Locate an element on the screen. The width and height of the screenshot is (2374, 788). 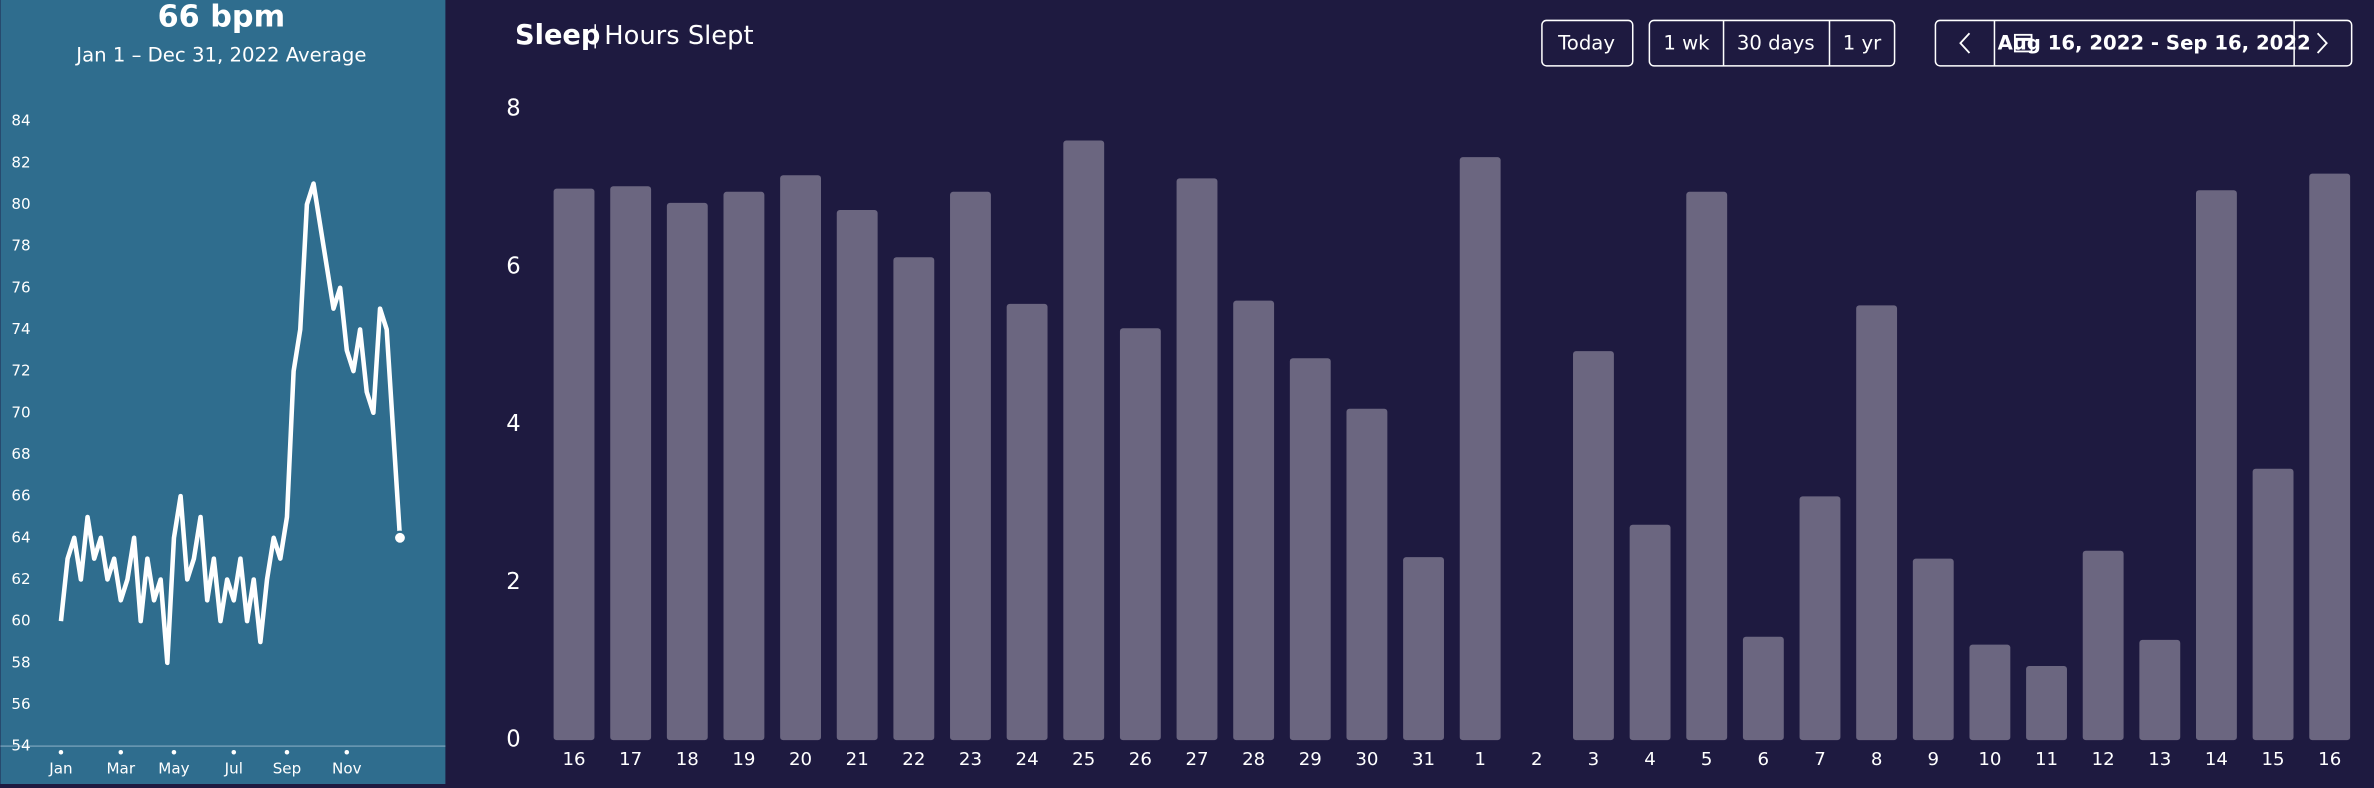
x-tick-label: 20 is located at coordinates (800, 759).